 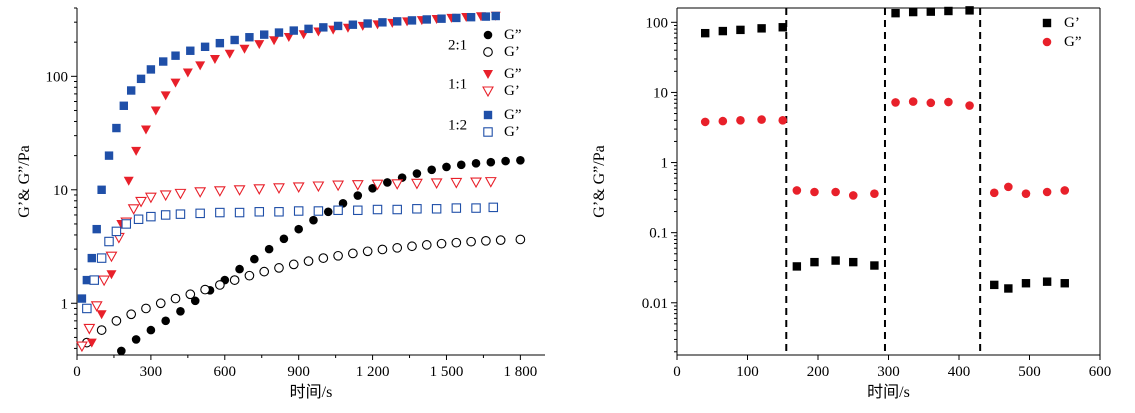 I want to click on legend: G”G’G”G’G”G’2:11:11:2, so click(x=485, y=83).